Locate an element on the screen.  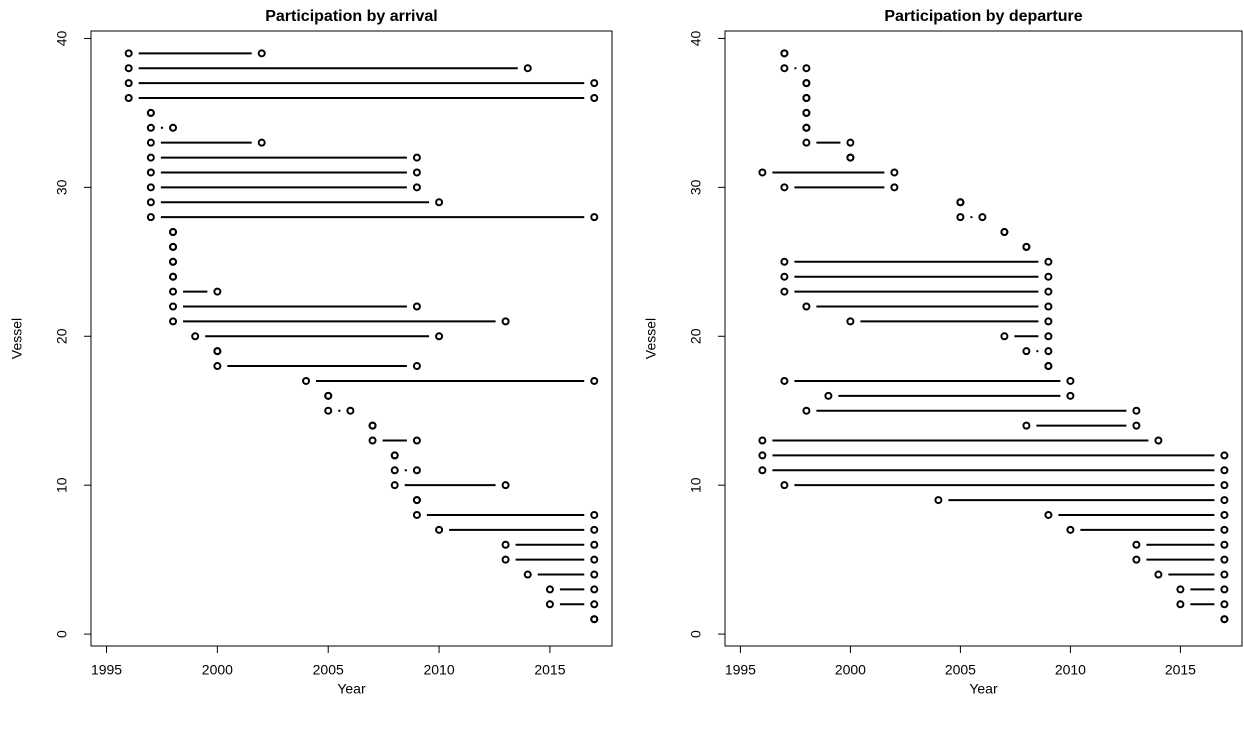
y-tick-label: 0 is located at coordinates (696, 634).